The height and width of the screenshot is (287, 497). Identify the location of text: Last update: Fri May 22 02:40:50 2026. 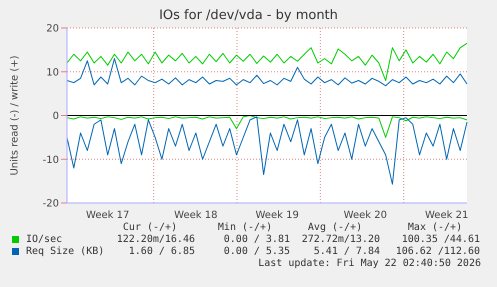
(369, 263).